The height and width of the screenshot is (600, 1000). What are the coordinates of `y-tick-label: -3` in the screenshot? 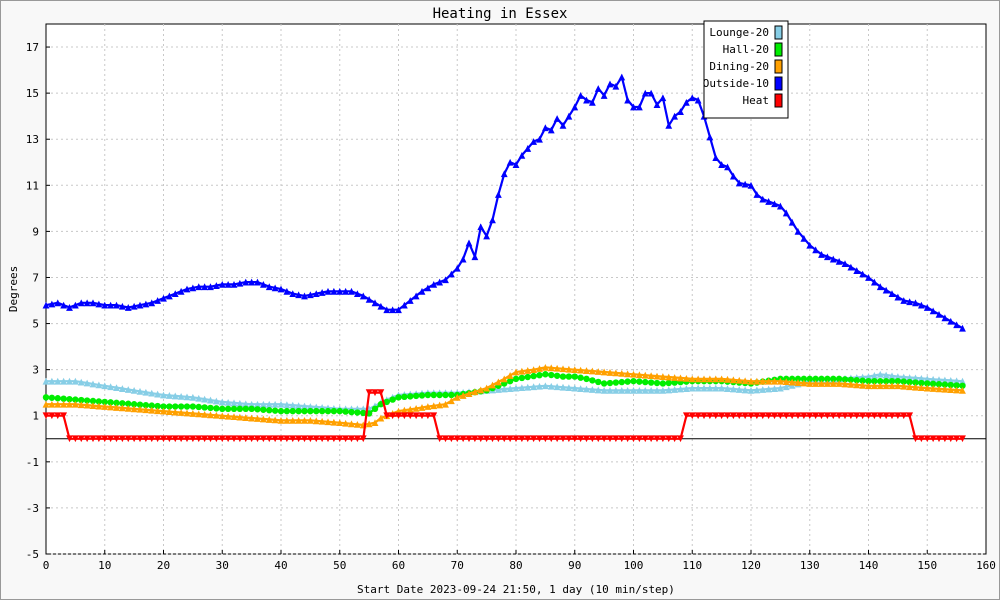 It's located at (32, 508).